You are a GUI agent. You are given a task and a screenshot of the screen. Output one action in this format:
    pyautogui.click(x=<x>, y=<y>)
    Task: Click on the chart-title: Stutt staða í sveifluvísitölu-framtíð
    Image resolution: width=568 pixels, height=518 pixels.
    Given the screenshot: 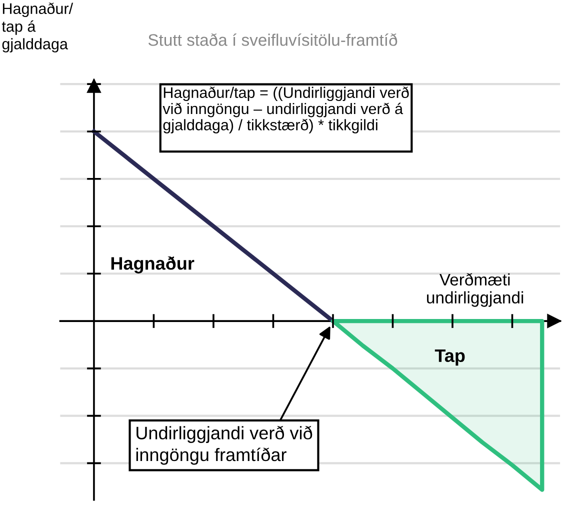 What is the action you would take?
    pyautogui.click(x=273, y=39)
    